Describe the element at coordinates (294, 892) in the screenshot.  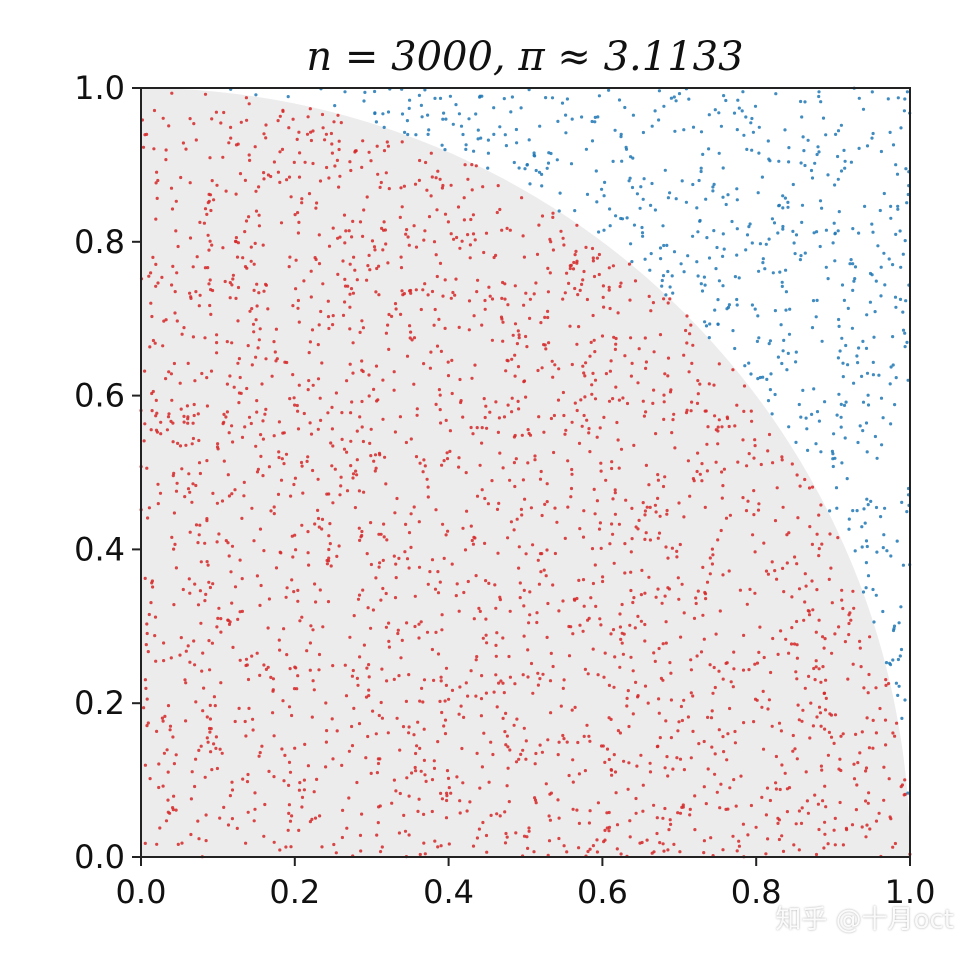
I see `x-tick-label: 0.2` at that location.